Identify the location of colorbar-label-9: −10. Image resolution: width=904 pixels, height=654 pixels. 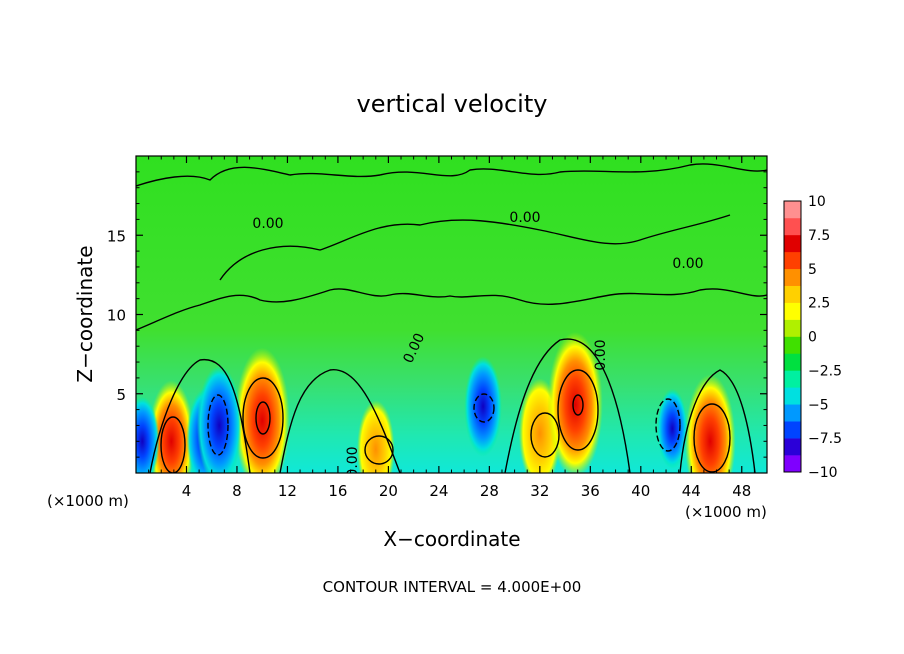
(823, 473).